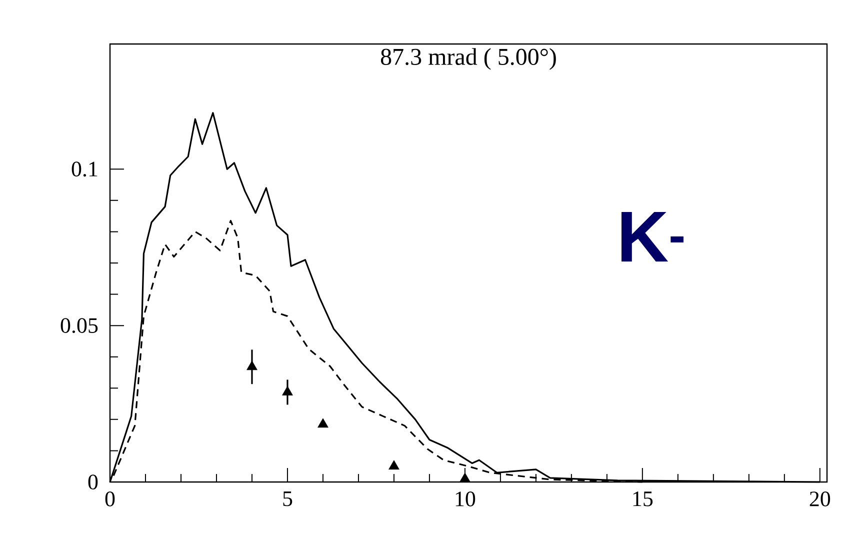  Describe the element at coordinates (820, 499) in the screenshot. I see `x-tick-label: 20` at that location.